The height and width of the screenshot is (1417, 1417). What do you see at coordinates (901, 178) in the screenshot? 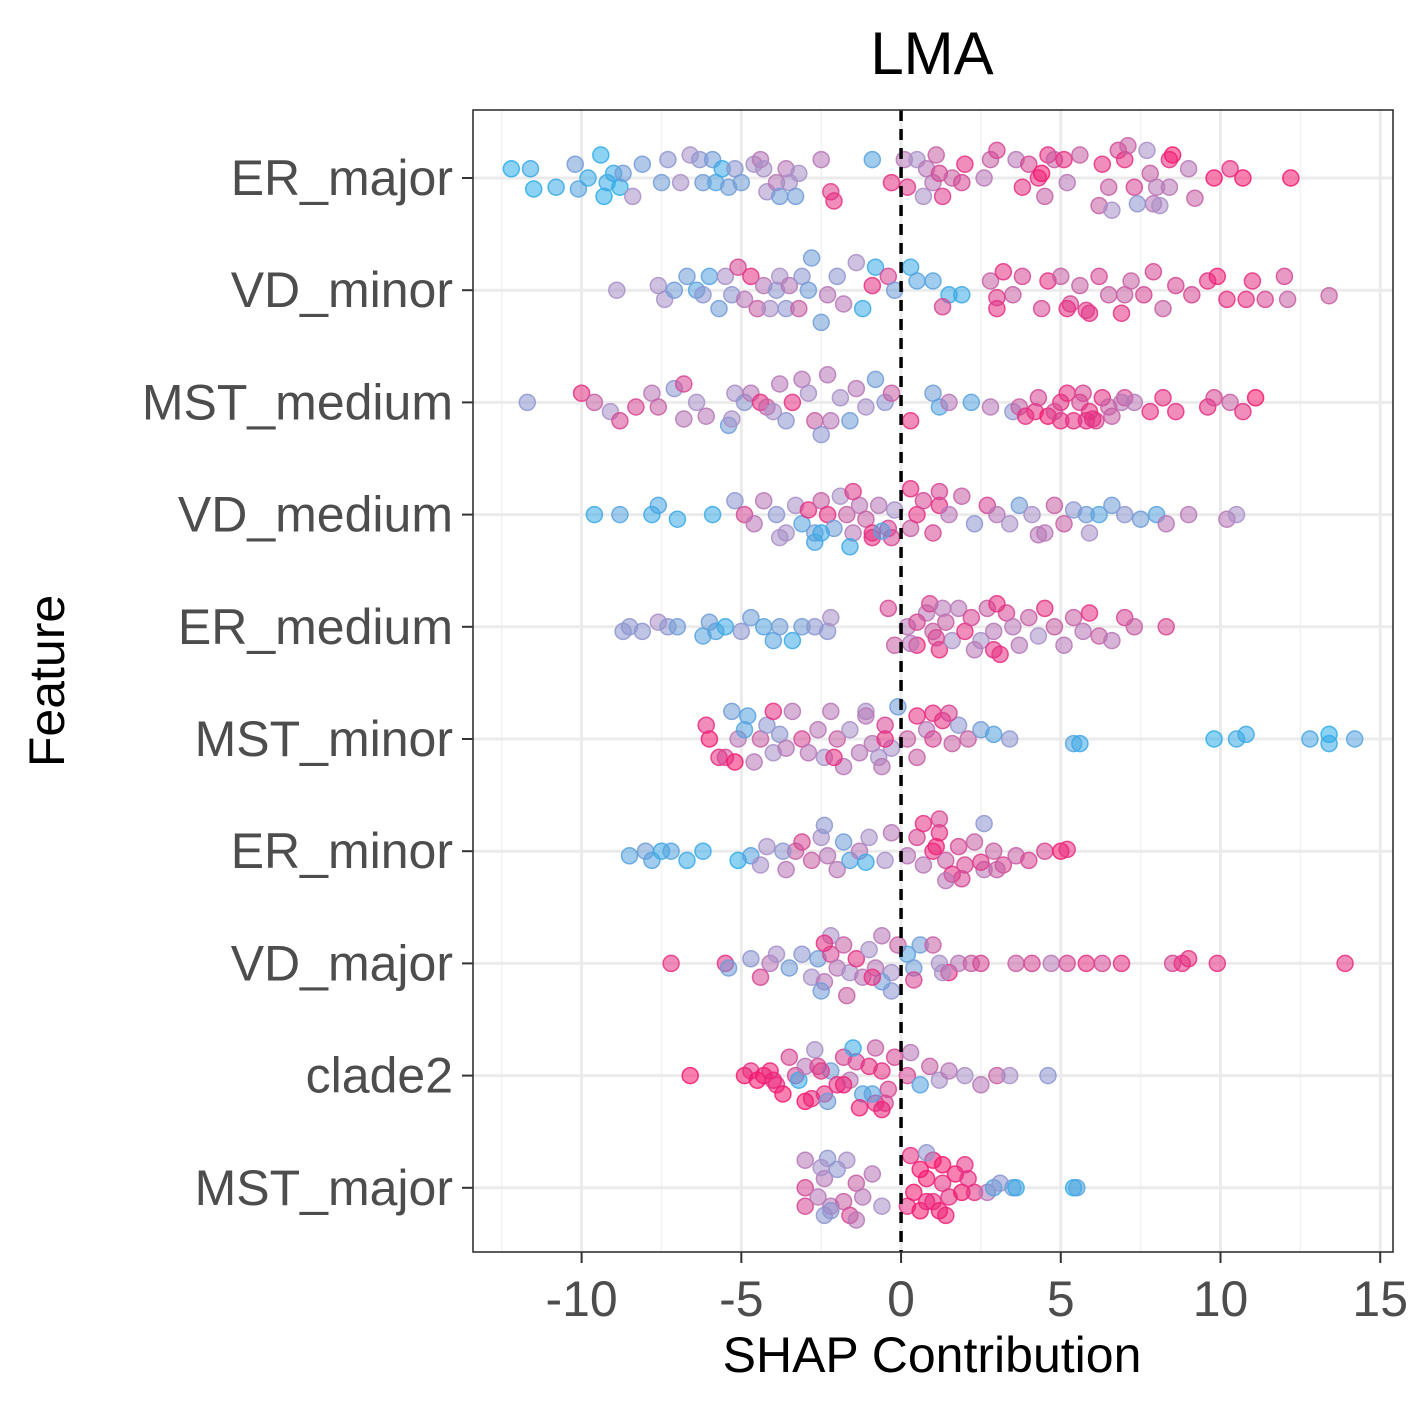
I see `series-ER_major` at bounding box center [901, 178].